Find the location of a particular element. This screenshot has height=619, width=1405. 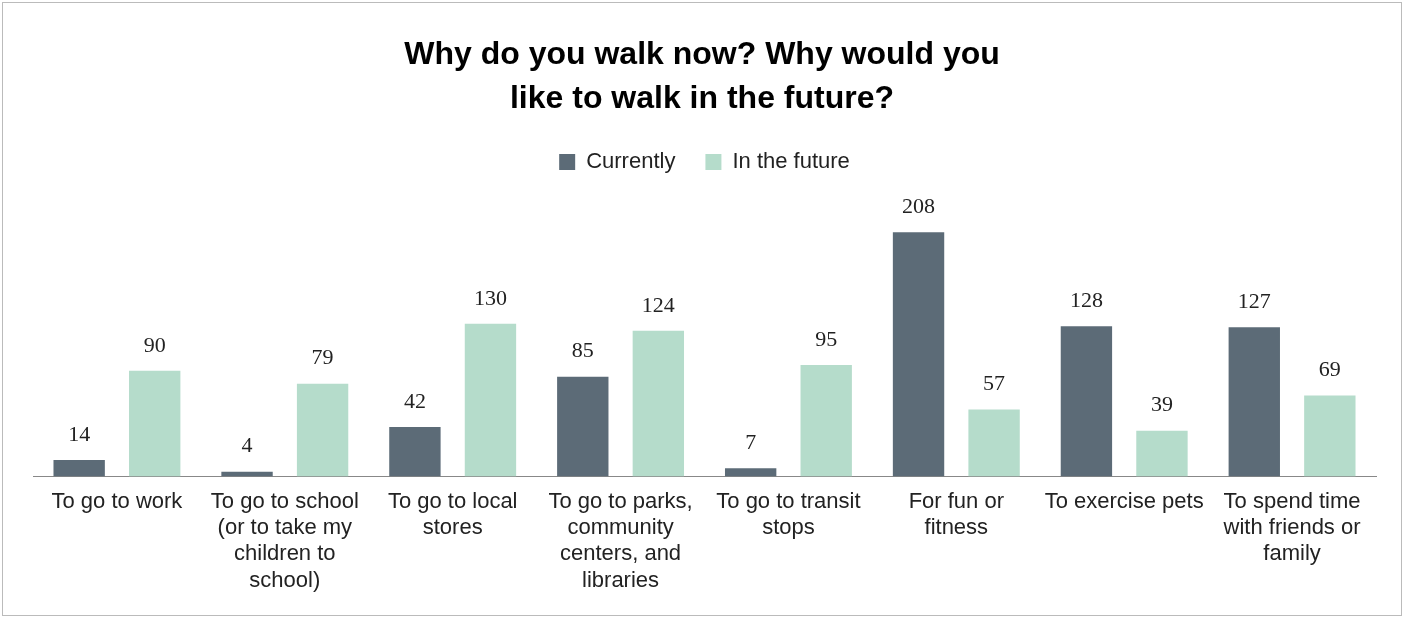

legend-label: In the future is located at coordinates (791, 161).